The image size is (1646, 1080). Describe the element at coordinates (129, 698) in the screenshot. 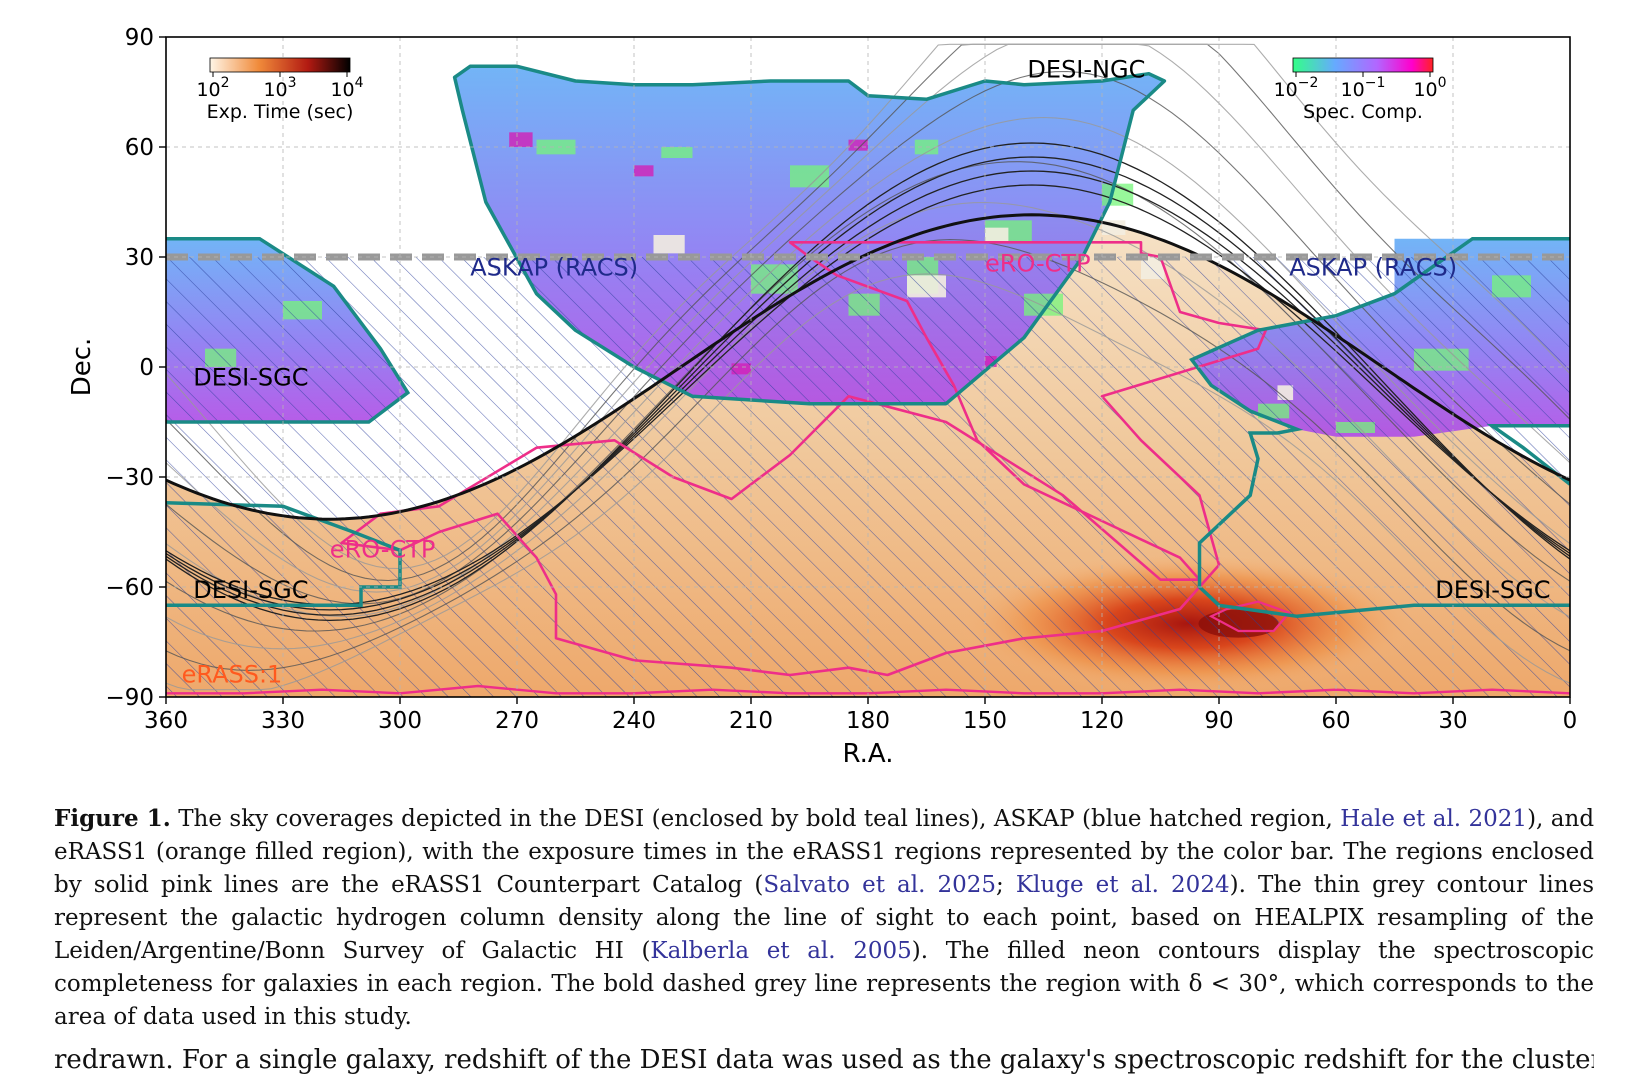

I see `y-tick-label-6: −90` at that location.